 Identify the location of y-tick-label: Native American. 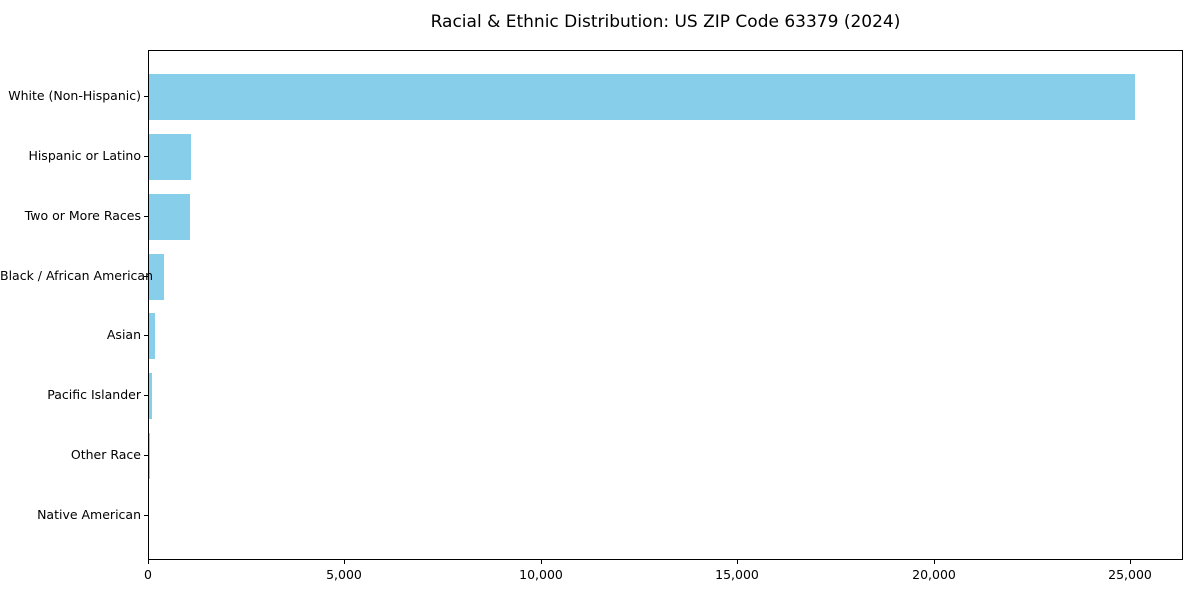
(89, 514).